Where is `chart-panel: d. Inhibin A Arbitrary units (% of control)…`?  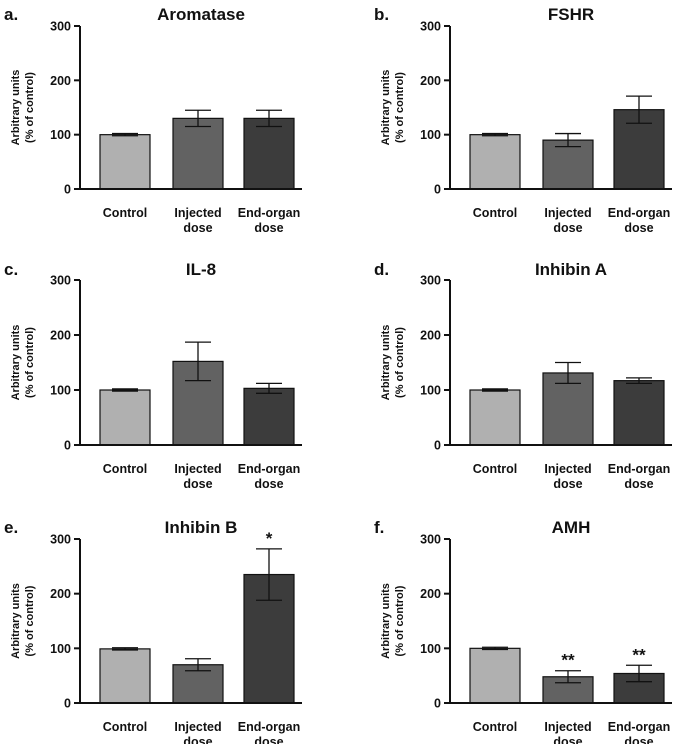 chart-panel: d. Inhibin A Arbitrary units (% of control)… is located at coordinates (523, 375).